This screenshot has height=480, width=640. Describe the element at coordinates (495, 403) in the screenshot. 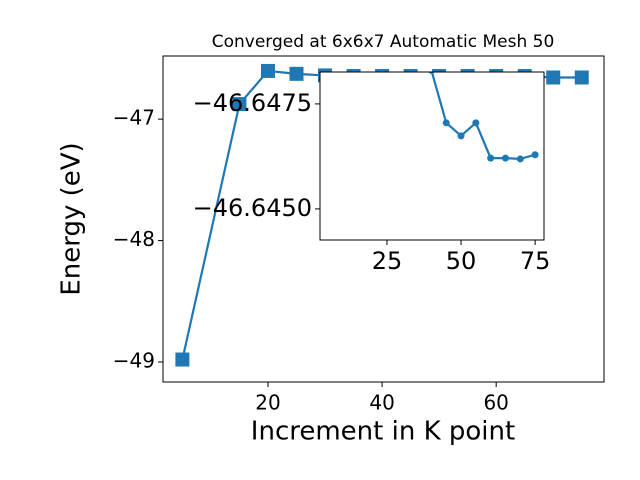

I see `x-tick-label: 60` at that location.